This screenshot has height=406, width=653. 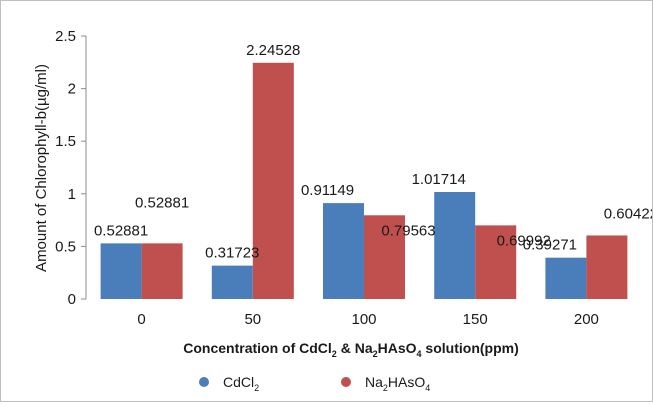 I want to click on legend-swatch-na2hasO4, so click(x=346, y=382).